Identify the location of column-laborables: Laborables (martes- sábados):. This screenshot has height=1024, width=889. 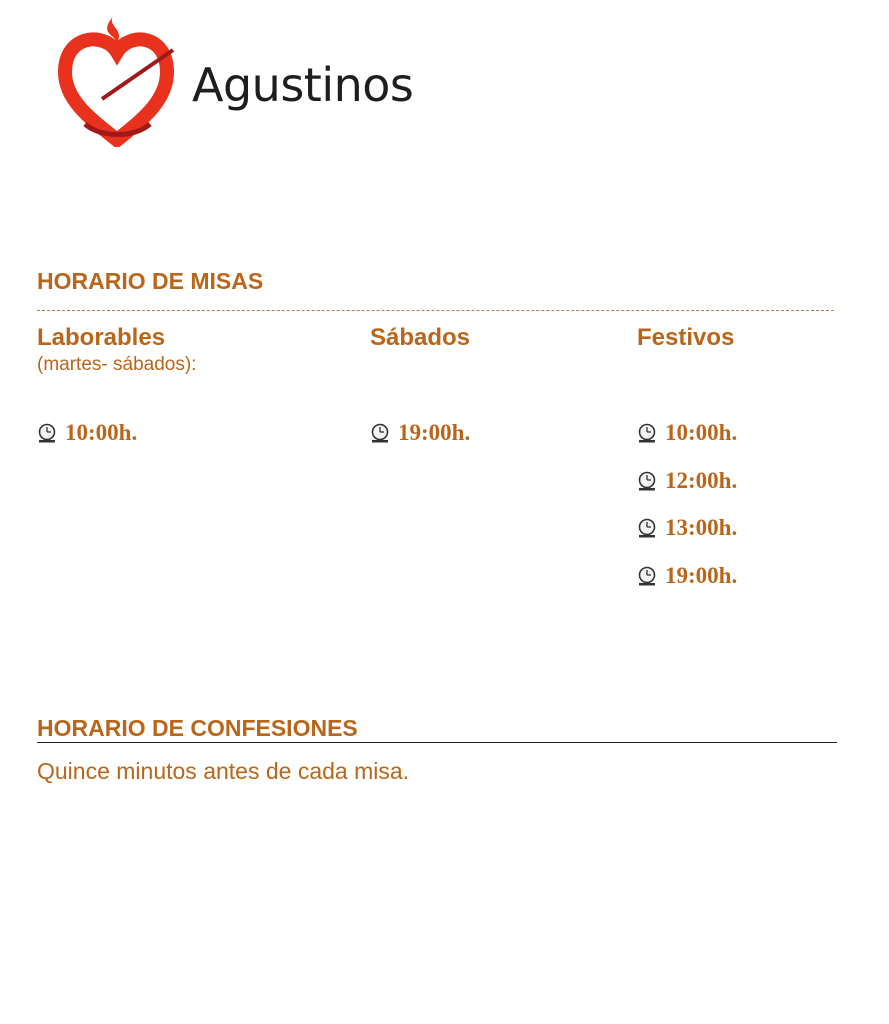
(116, 350).